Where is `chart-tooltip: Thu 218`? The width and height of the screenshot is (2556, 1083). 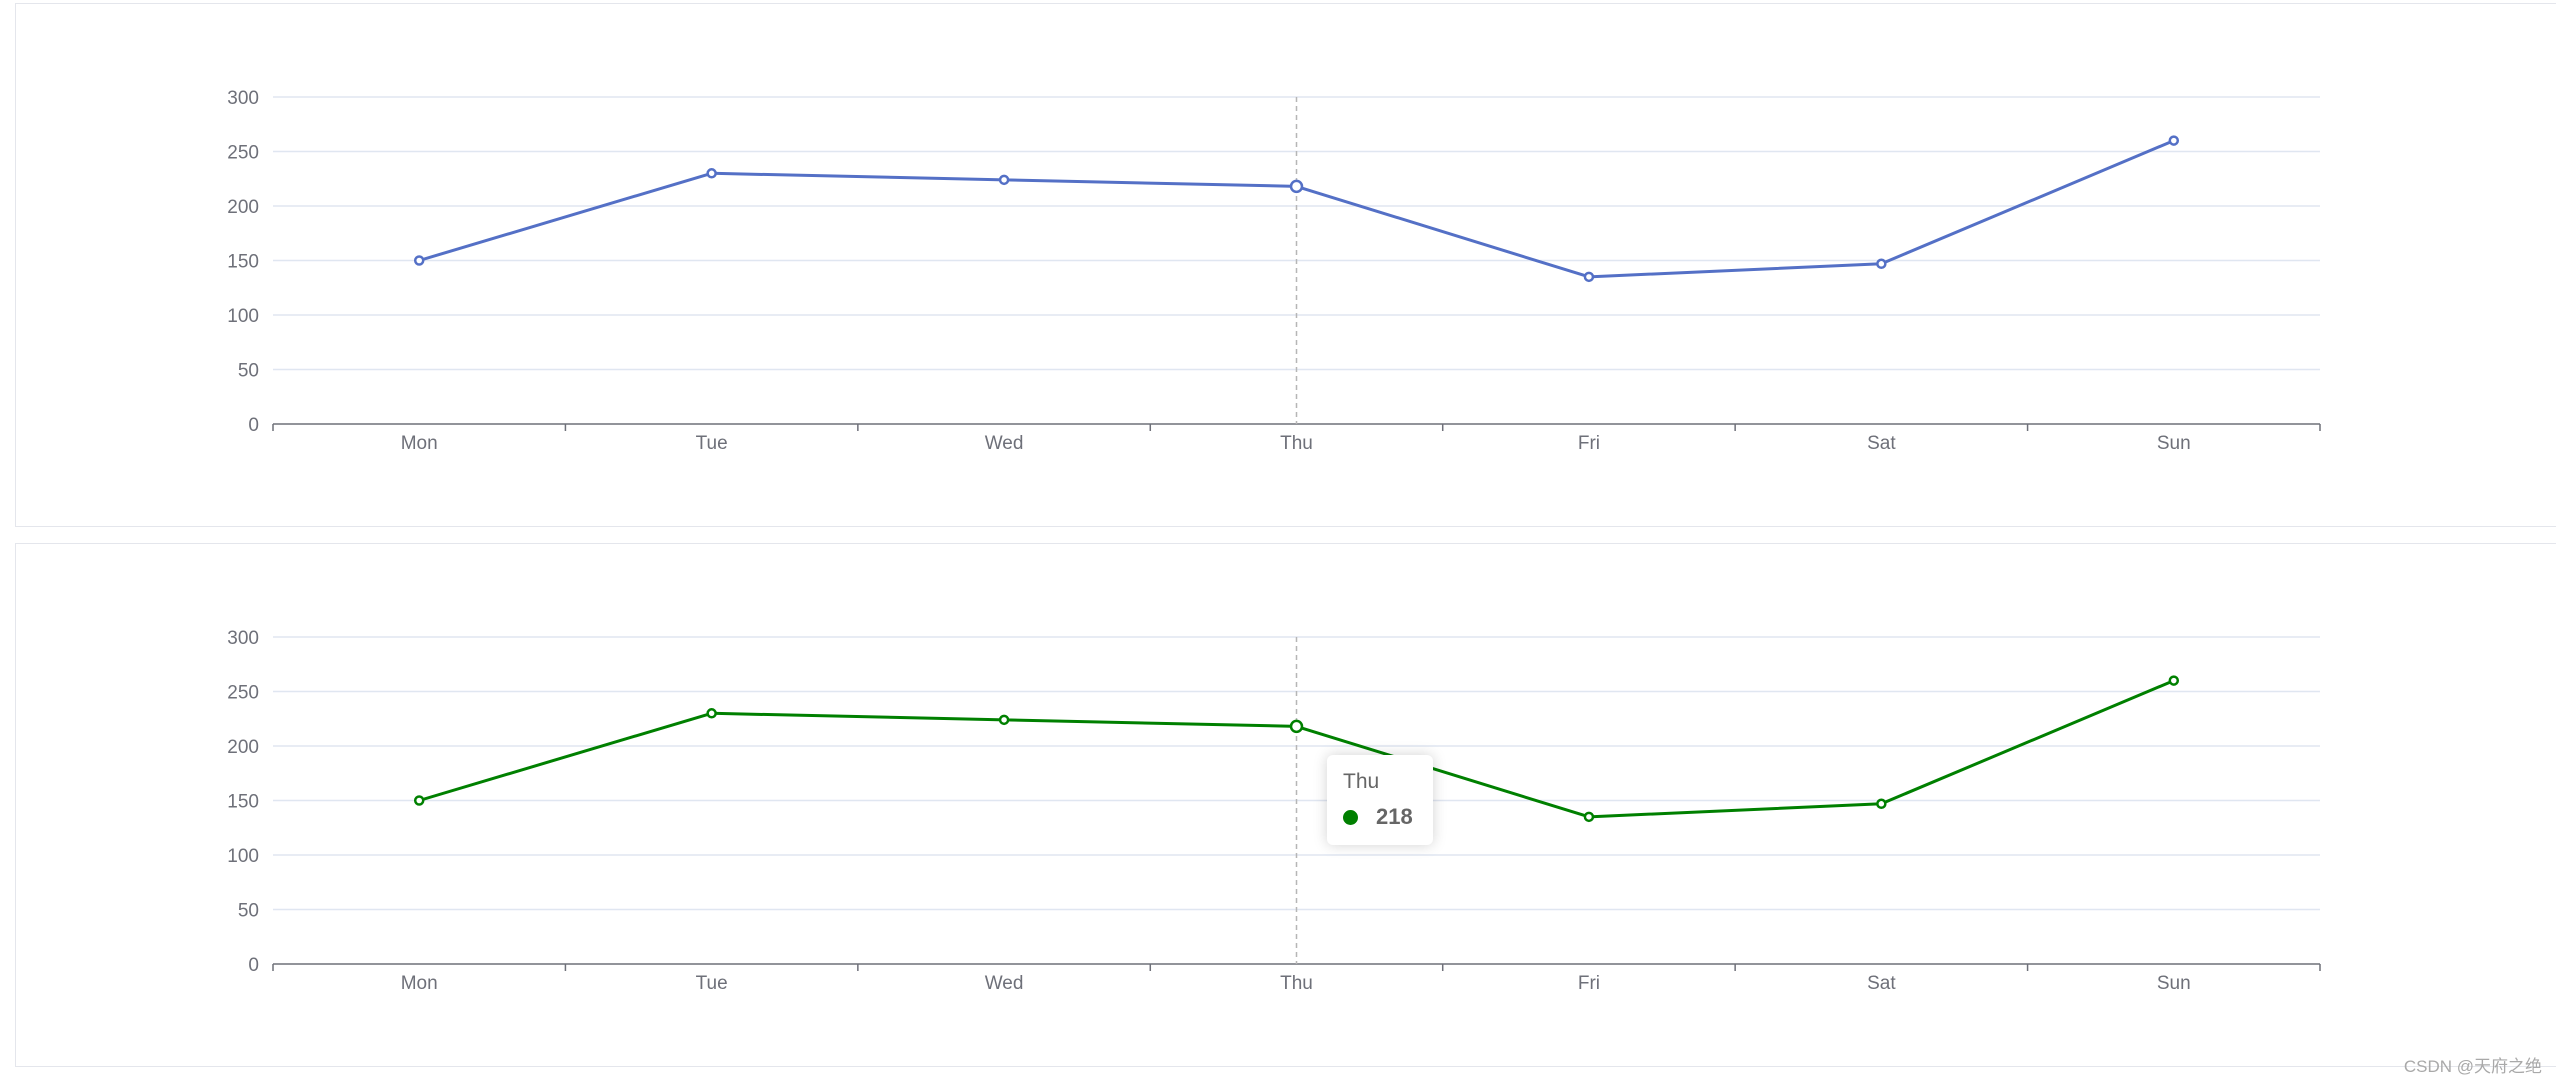
chart-tooltip: Thu 218 is located at coordinates (1380, 800).